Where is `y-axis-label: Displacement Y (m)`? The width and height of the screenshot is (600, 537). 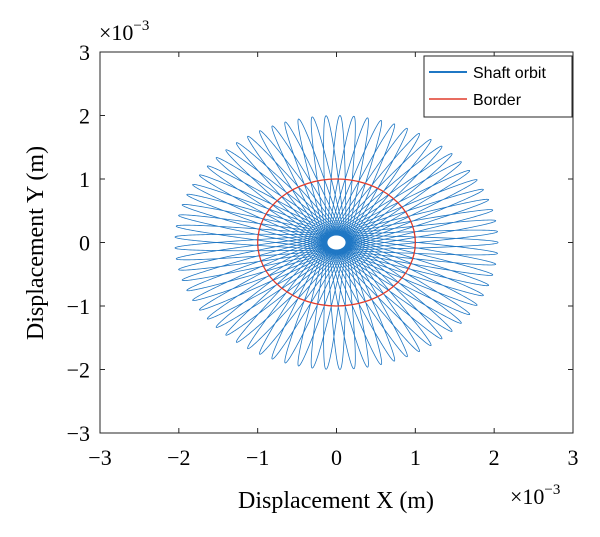 y-axis-label: Displacement Y (m) is located at coordinates (36, 243).